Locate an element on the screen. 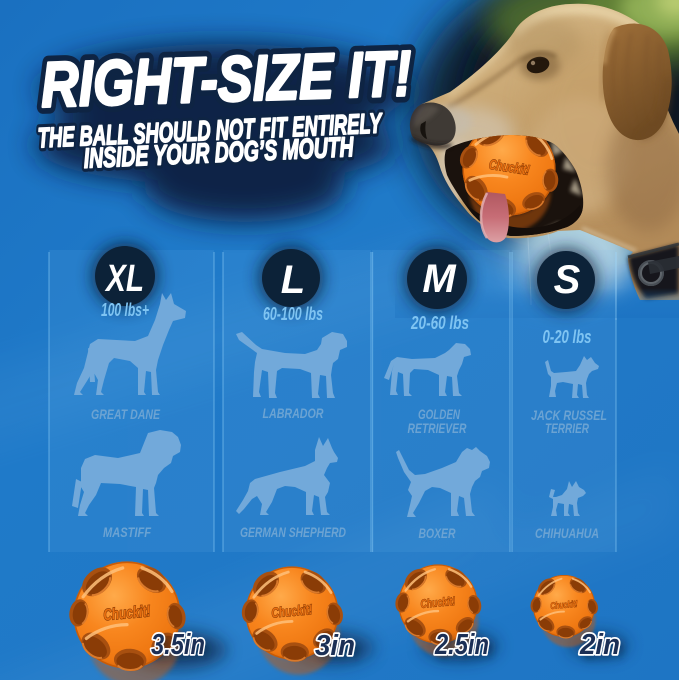 The image size is (679, 680). svg-text: BOXER is located at coordinates (438, 533).